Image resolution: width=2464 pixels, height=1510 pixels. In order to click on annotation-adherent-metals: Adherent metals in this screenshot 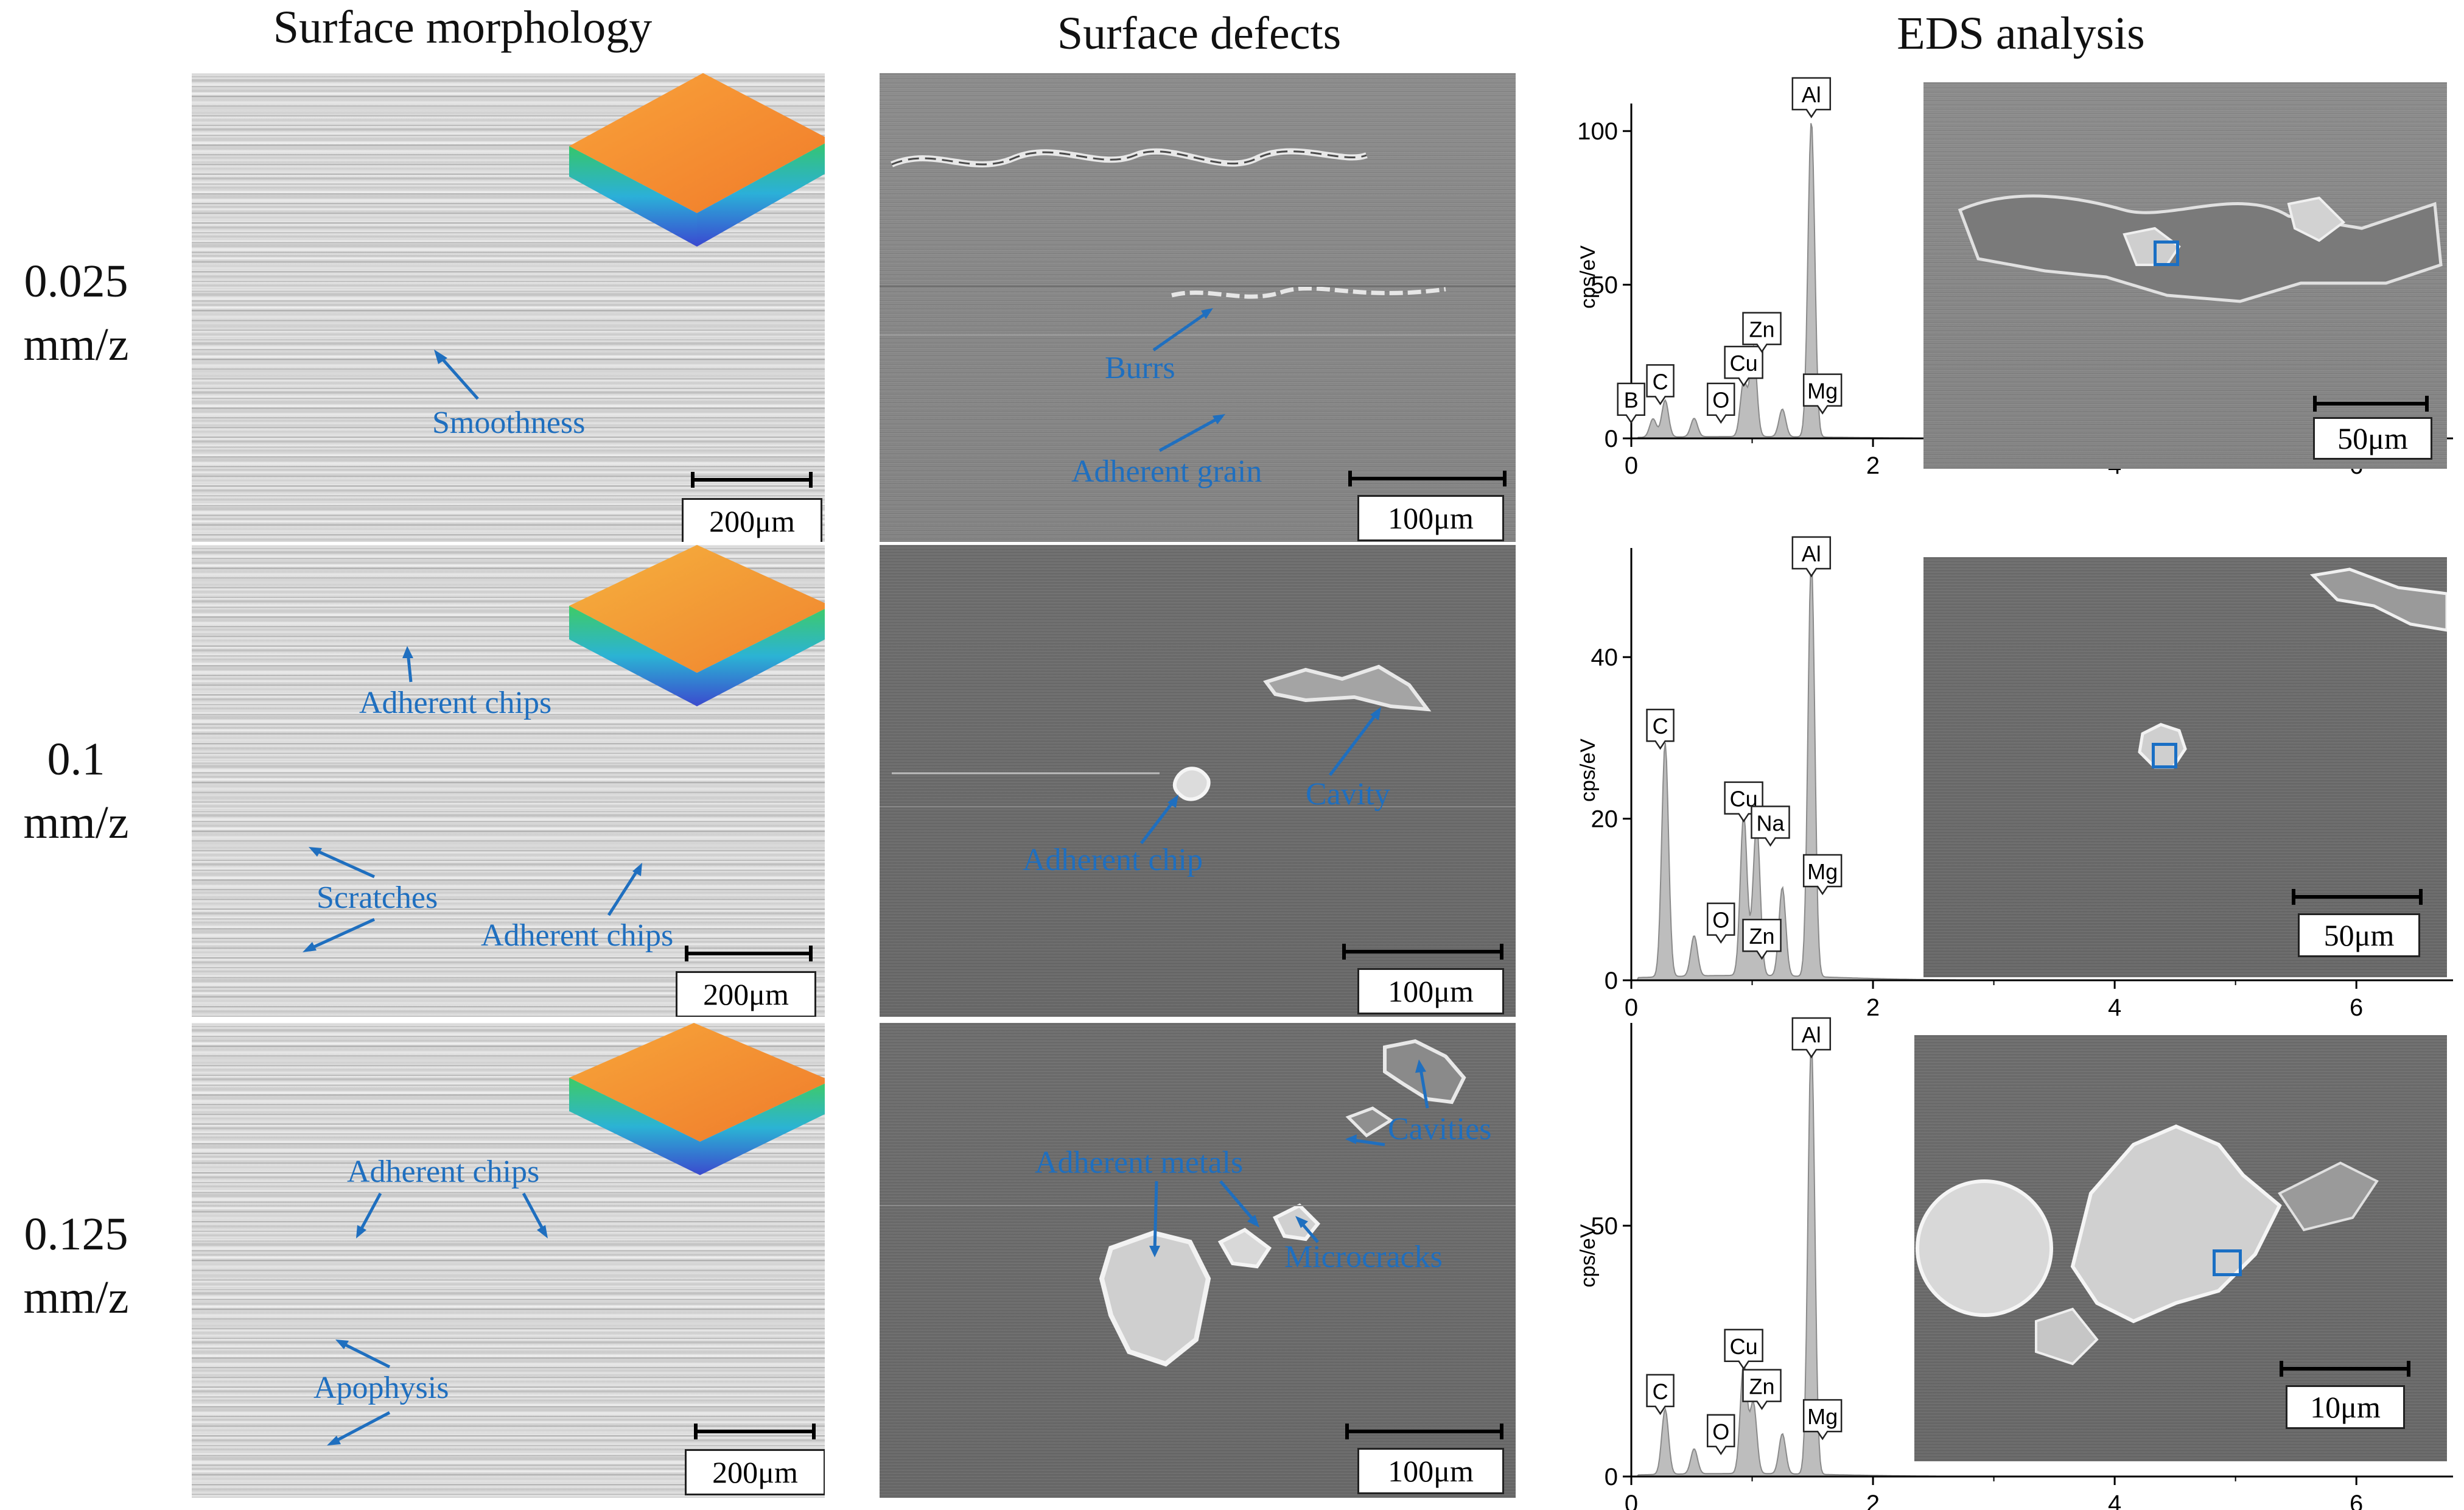, I will do `click(1139, 1162)`.